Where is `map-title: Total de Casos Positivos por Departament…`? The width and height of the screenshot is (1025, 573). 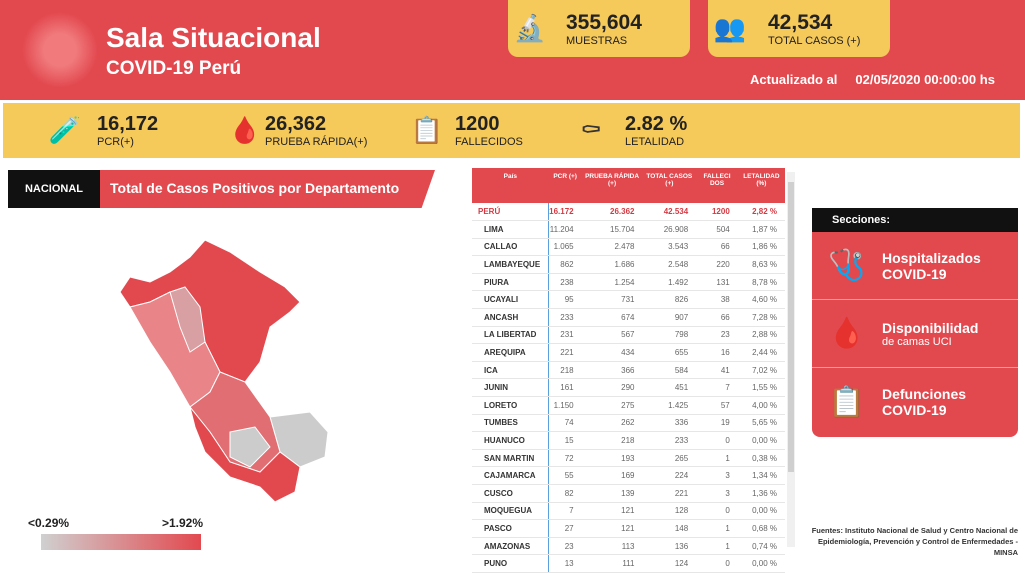
map-title: Total de Casos Positivos por Departament… is located at coordinates (267, 189).